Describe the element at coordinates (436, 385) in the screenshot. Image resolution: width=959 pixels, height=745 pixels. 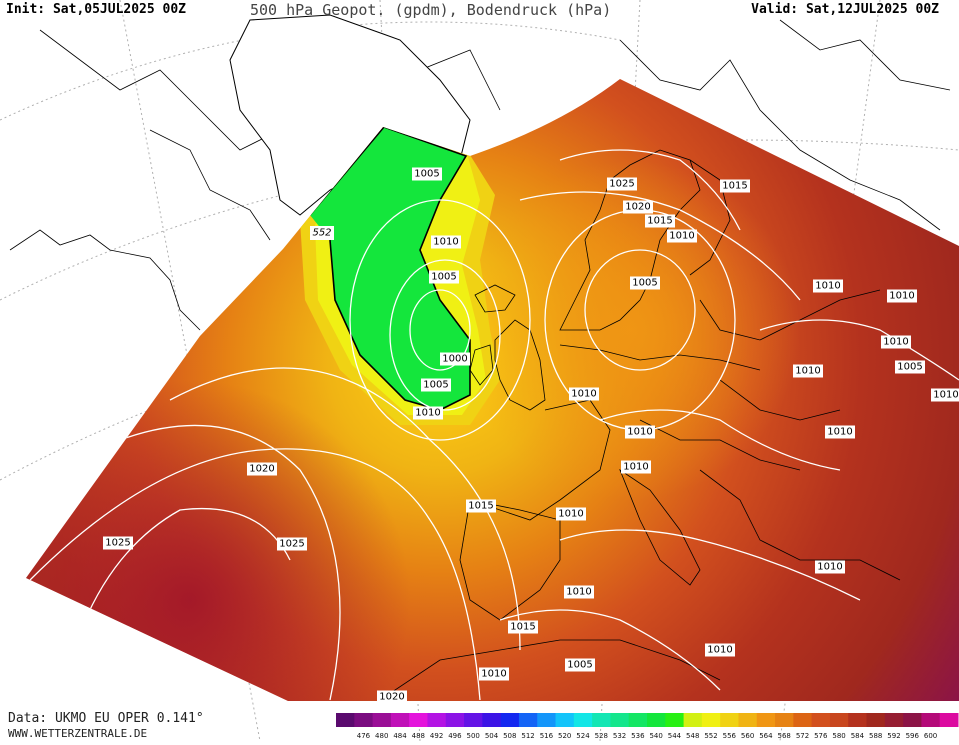
I see `isobar-label-low-south: 1005` at that location.